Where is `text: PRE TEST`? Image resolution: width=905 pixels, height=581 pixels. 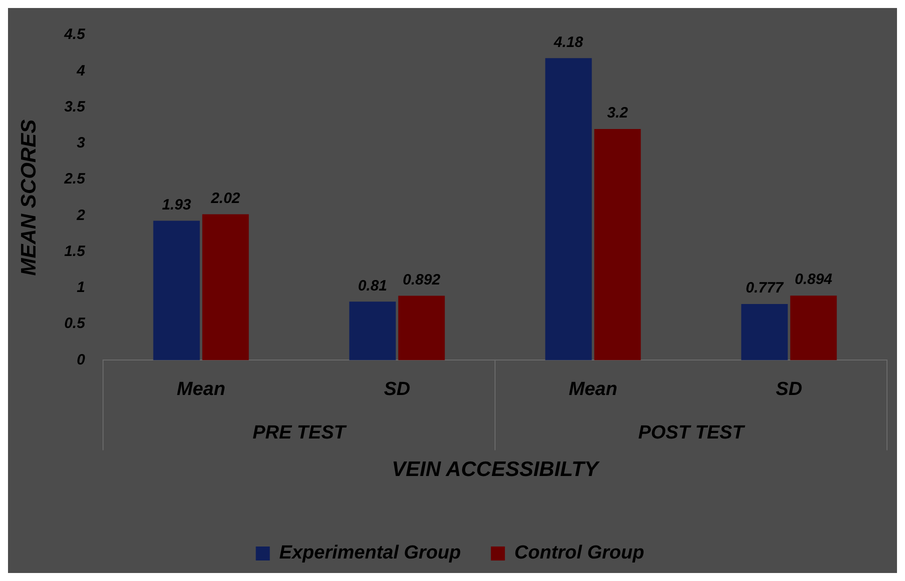 text: PRE TEST is located at coordinates (299, 433).